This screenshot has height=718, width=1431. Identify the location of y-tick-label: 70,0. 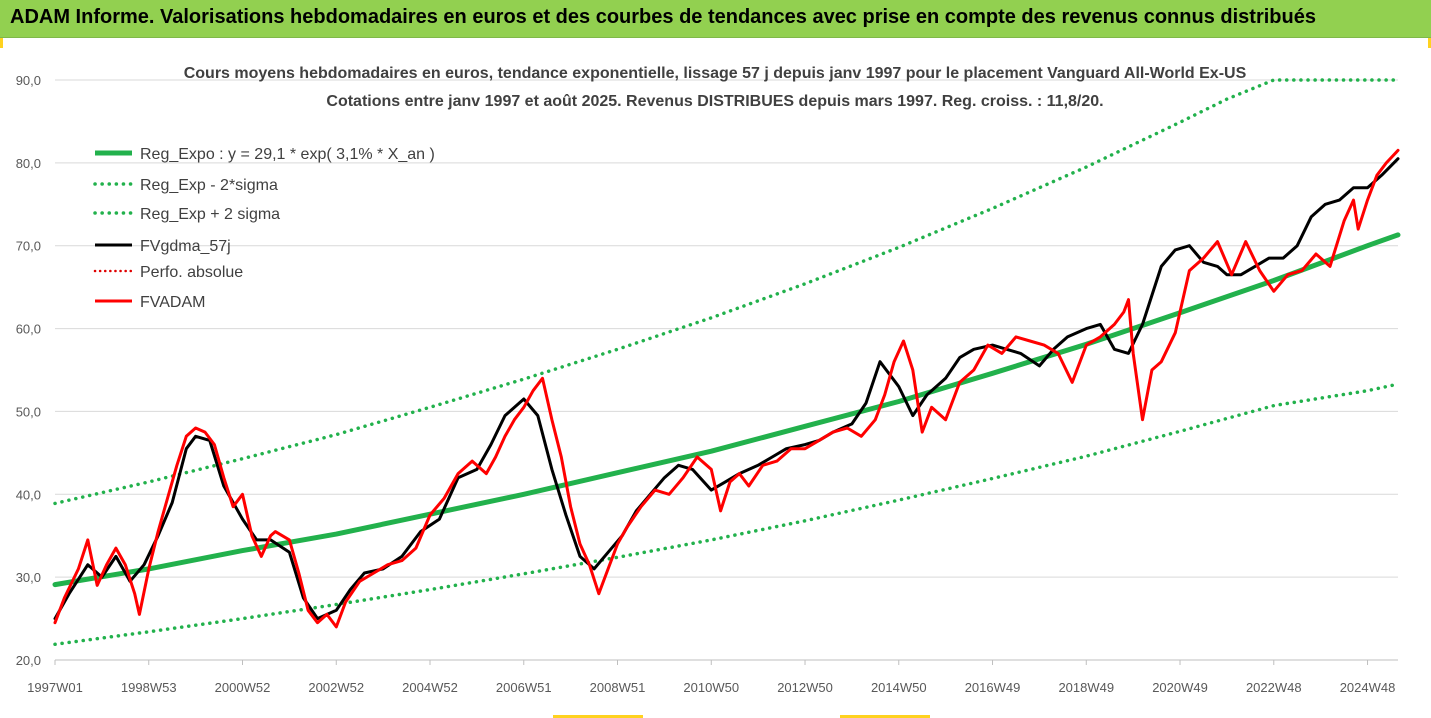
(28, 246).